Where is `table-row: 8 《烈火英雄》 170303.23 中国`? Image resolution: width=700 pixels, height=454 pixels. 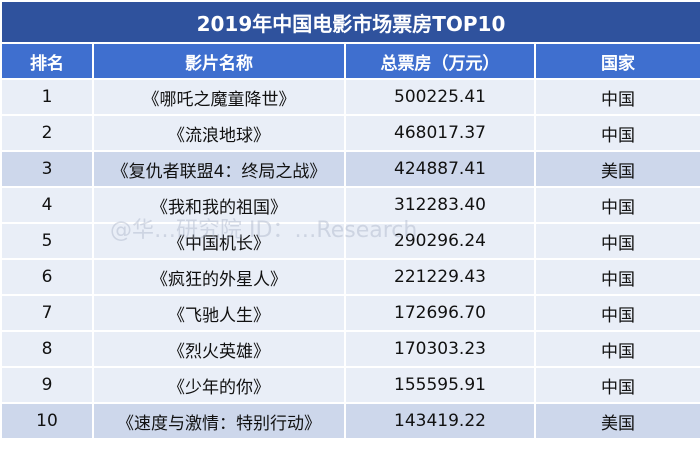
table-row: 8 《烈火英雄》 170303.23 中国 is located at coordinates (350, 349).